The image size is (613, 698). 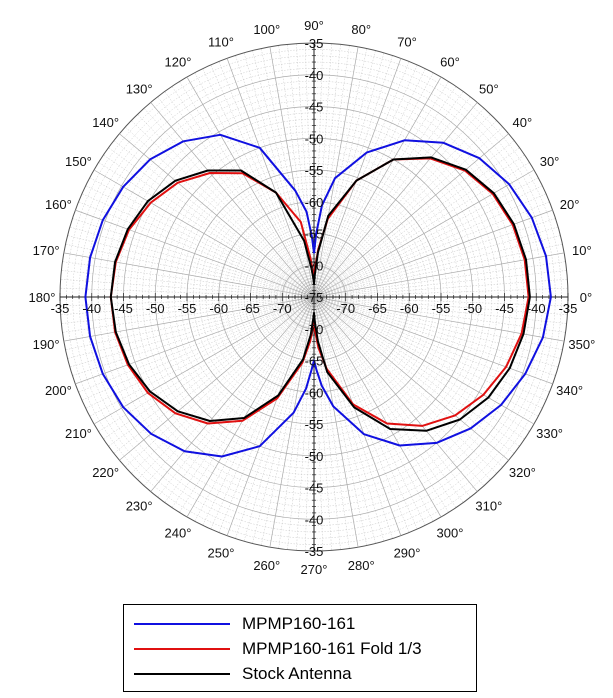 I want to click on legend-swatch-red, so click(x=182, y=649).